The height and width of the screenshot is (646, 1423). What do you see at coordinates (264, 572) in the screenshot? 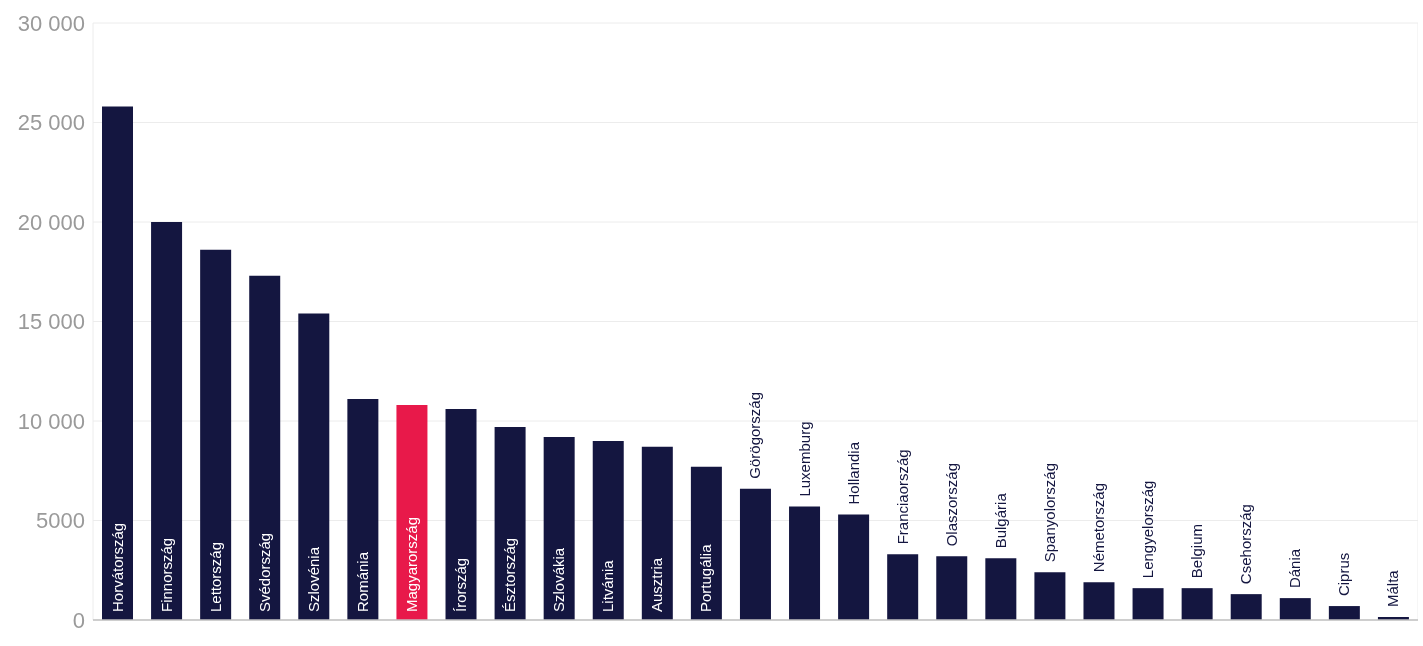
I see `x-tick-label: Svédország` at bounding box center [264, 572].